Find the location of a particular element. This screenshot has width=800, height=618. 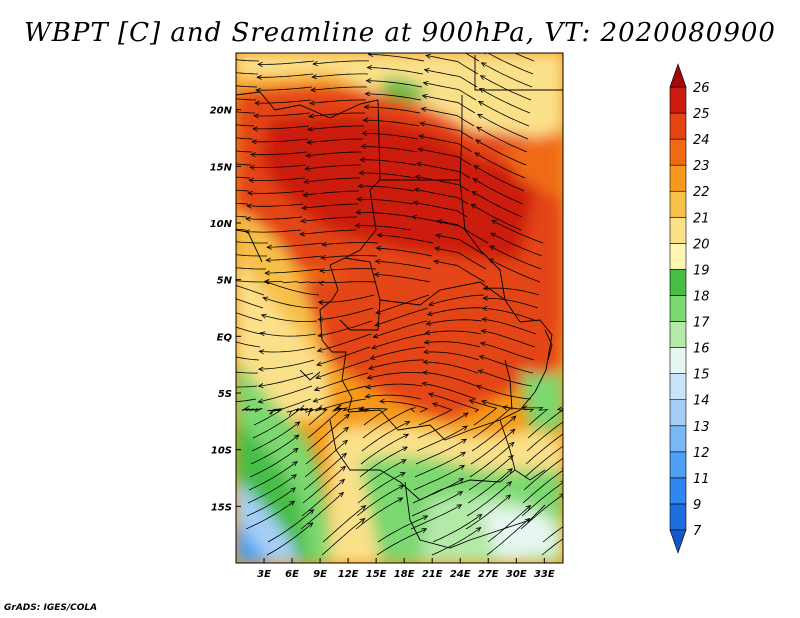

x-tick-label: 21E is located at coordinates (432, 574).